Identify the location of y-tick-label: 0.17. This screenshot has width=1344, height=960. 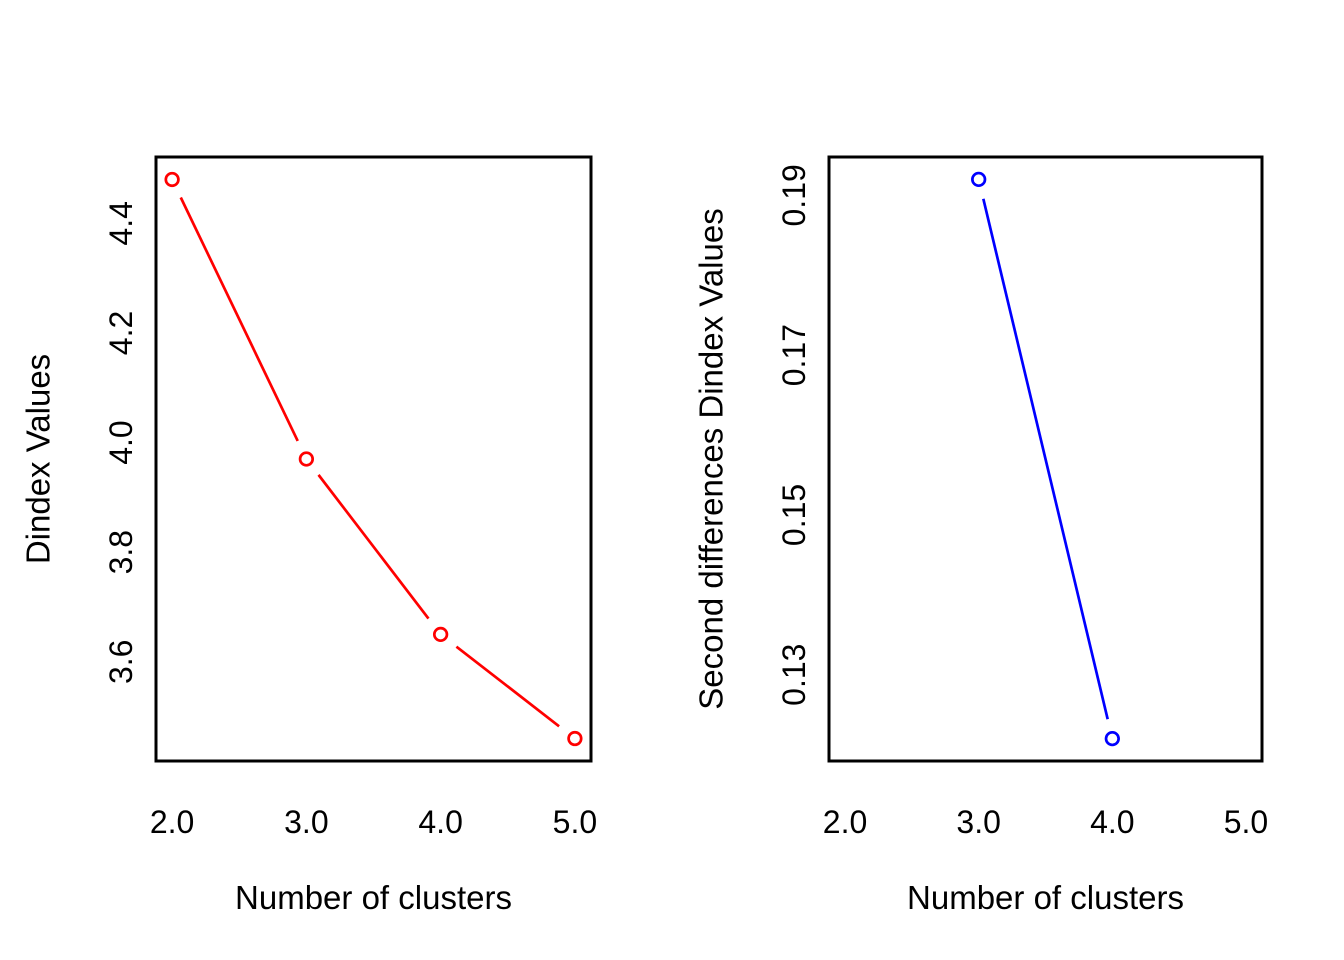
(794, 355).